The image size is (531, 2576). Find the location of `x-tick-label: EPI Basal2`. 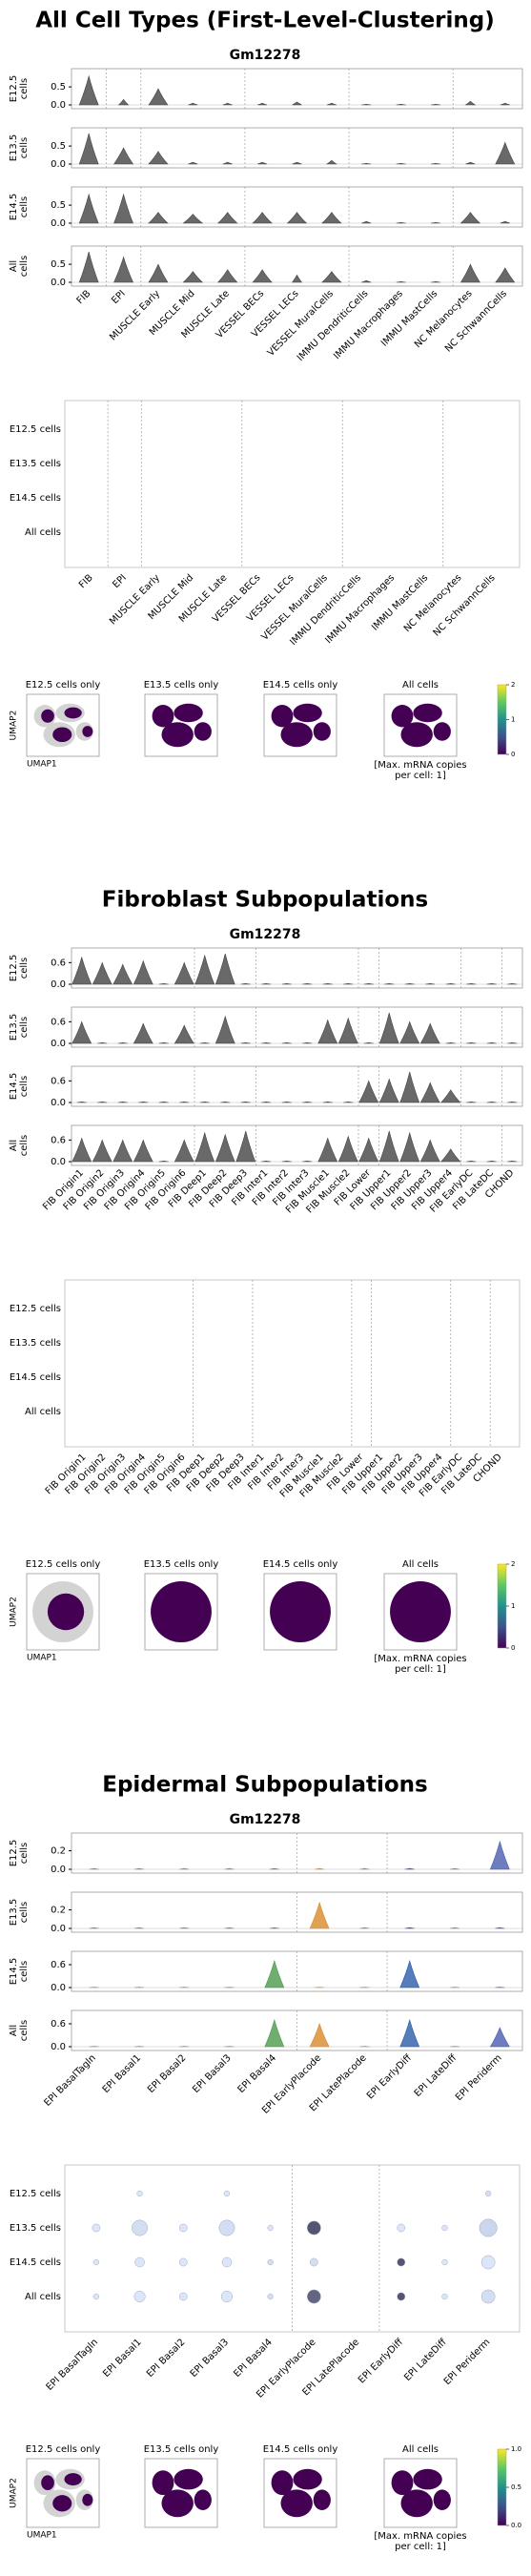

x-tick-label: EPI Basal2 is located at coordinates (166, 2358).